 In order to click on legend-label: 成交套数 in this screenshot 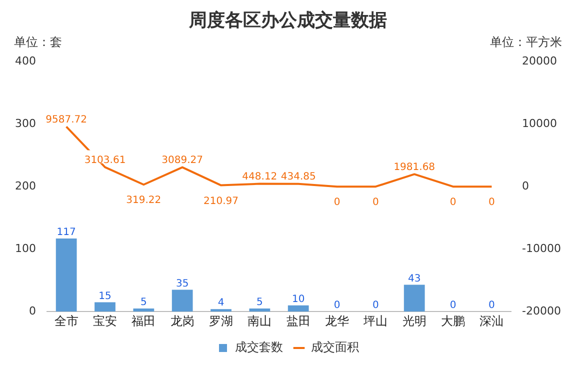, I will do `click(259, 347)`.